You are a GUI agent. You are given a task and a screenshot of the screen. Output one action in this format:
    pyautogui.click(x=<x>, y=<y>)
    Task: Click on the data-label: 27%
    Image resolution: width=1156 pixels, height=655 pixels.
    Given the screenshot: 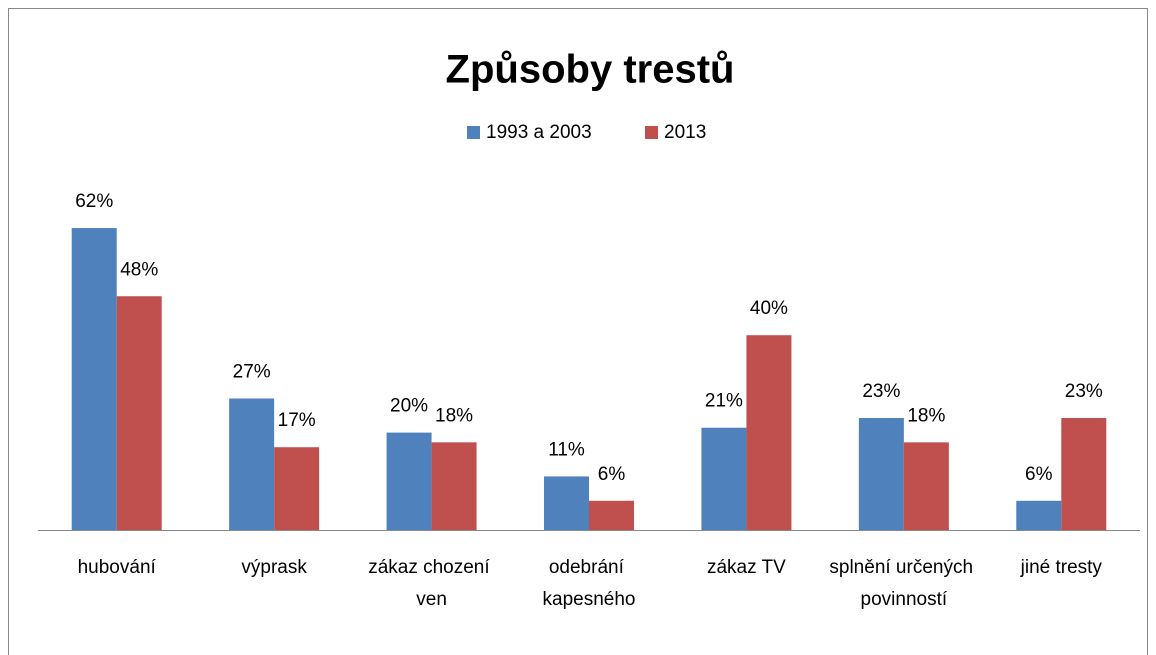 What is the action you would take?
    pyautogui.click(x=252, y=372)
    